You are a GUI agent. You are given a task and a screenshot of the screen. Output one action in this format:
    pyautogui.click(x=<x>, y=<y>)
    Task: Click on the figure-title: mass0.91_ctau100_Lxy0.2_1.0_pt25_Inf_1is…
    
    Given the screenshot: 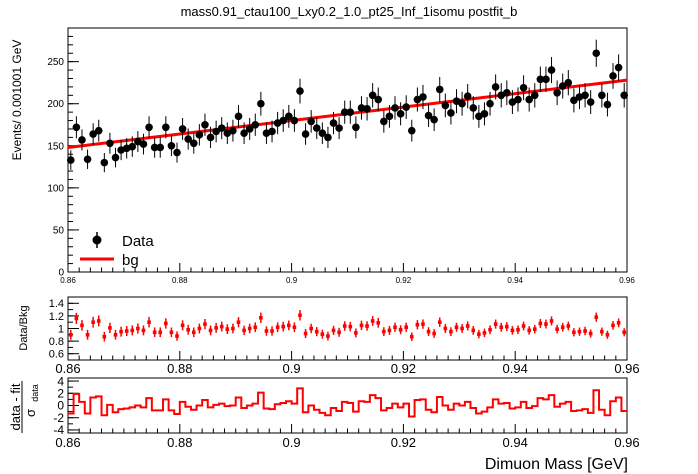 What is the action you would take?
    pyautogui.click(x=349, y=11)
    